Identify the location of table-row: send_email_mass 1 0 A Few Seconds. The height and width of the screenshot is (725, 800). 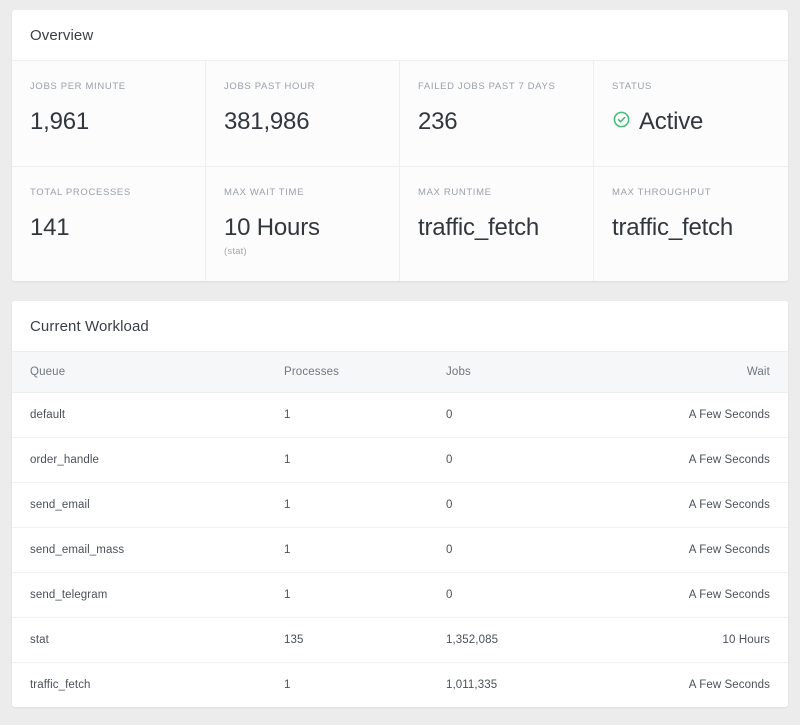
(400, 550).